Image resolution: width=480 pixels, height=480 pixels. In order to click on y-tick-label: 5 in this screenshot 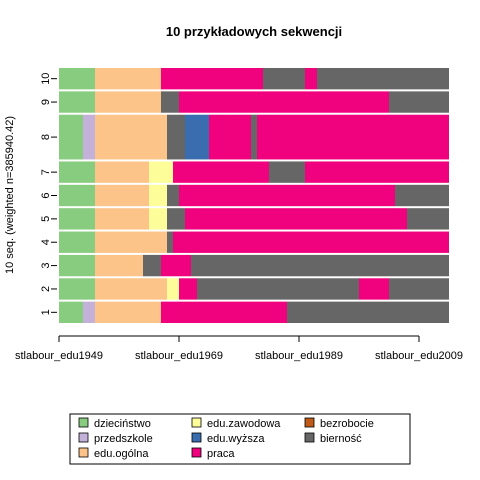, I will do `click(46, 219)`.